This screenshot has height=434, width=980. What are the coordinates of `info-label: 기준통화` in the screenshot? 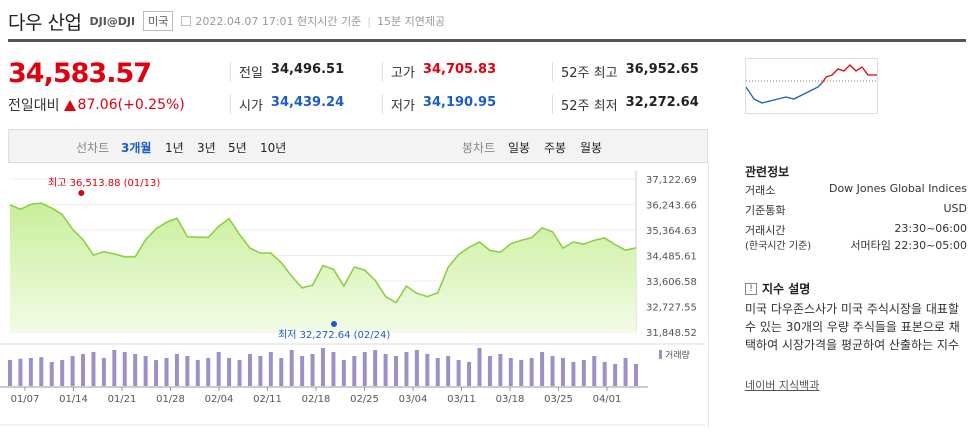 It's located at (765, 210).